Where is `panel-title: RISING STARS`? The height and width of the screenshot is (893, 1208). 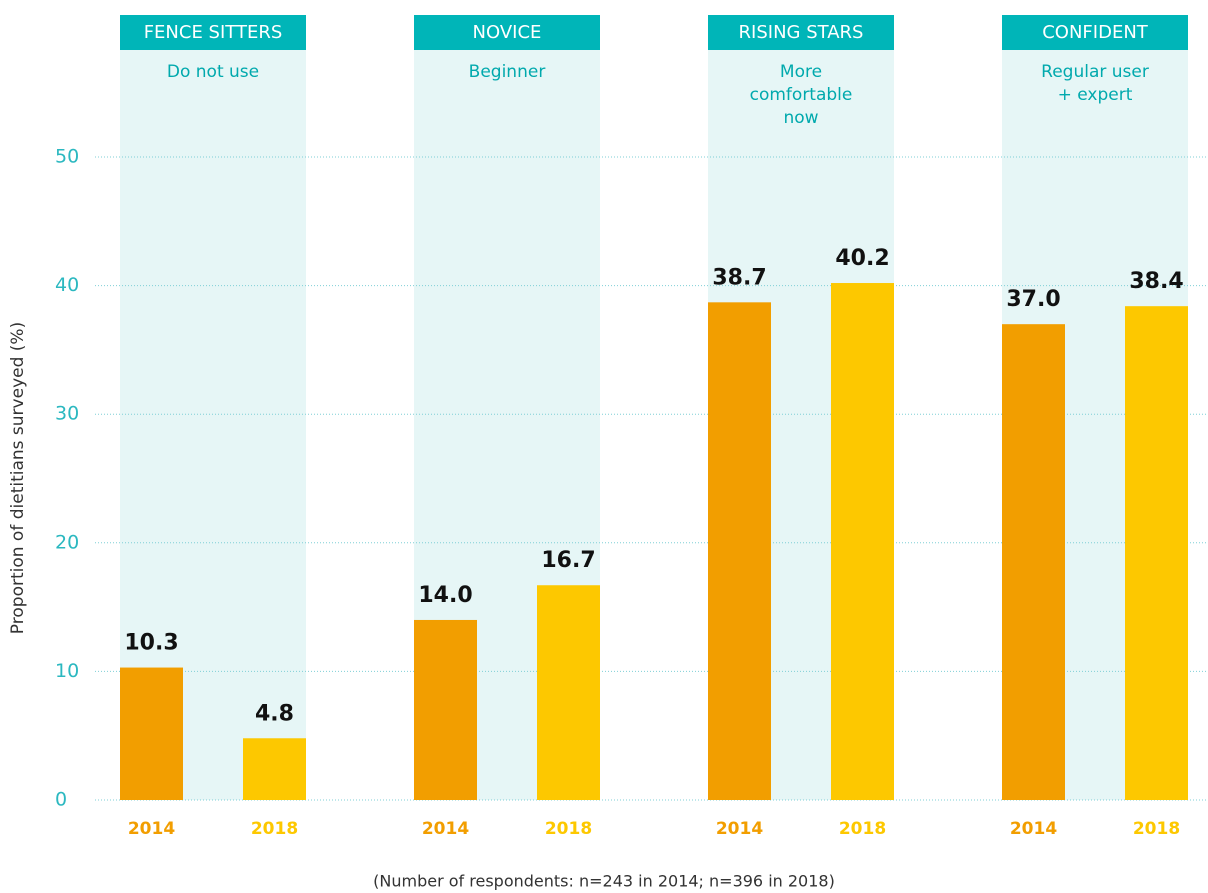 panel-title: RISING STARS is located at coordinates (801, 32).